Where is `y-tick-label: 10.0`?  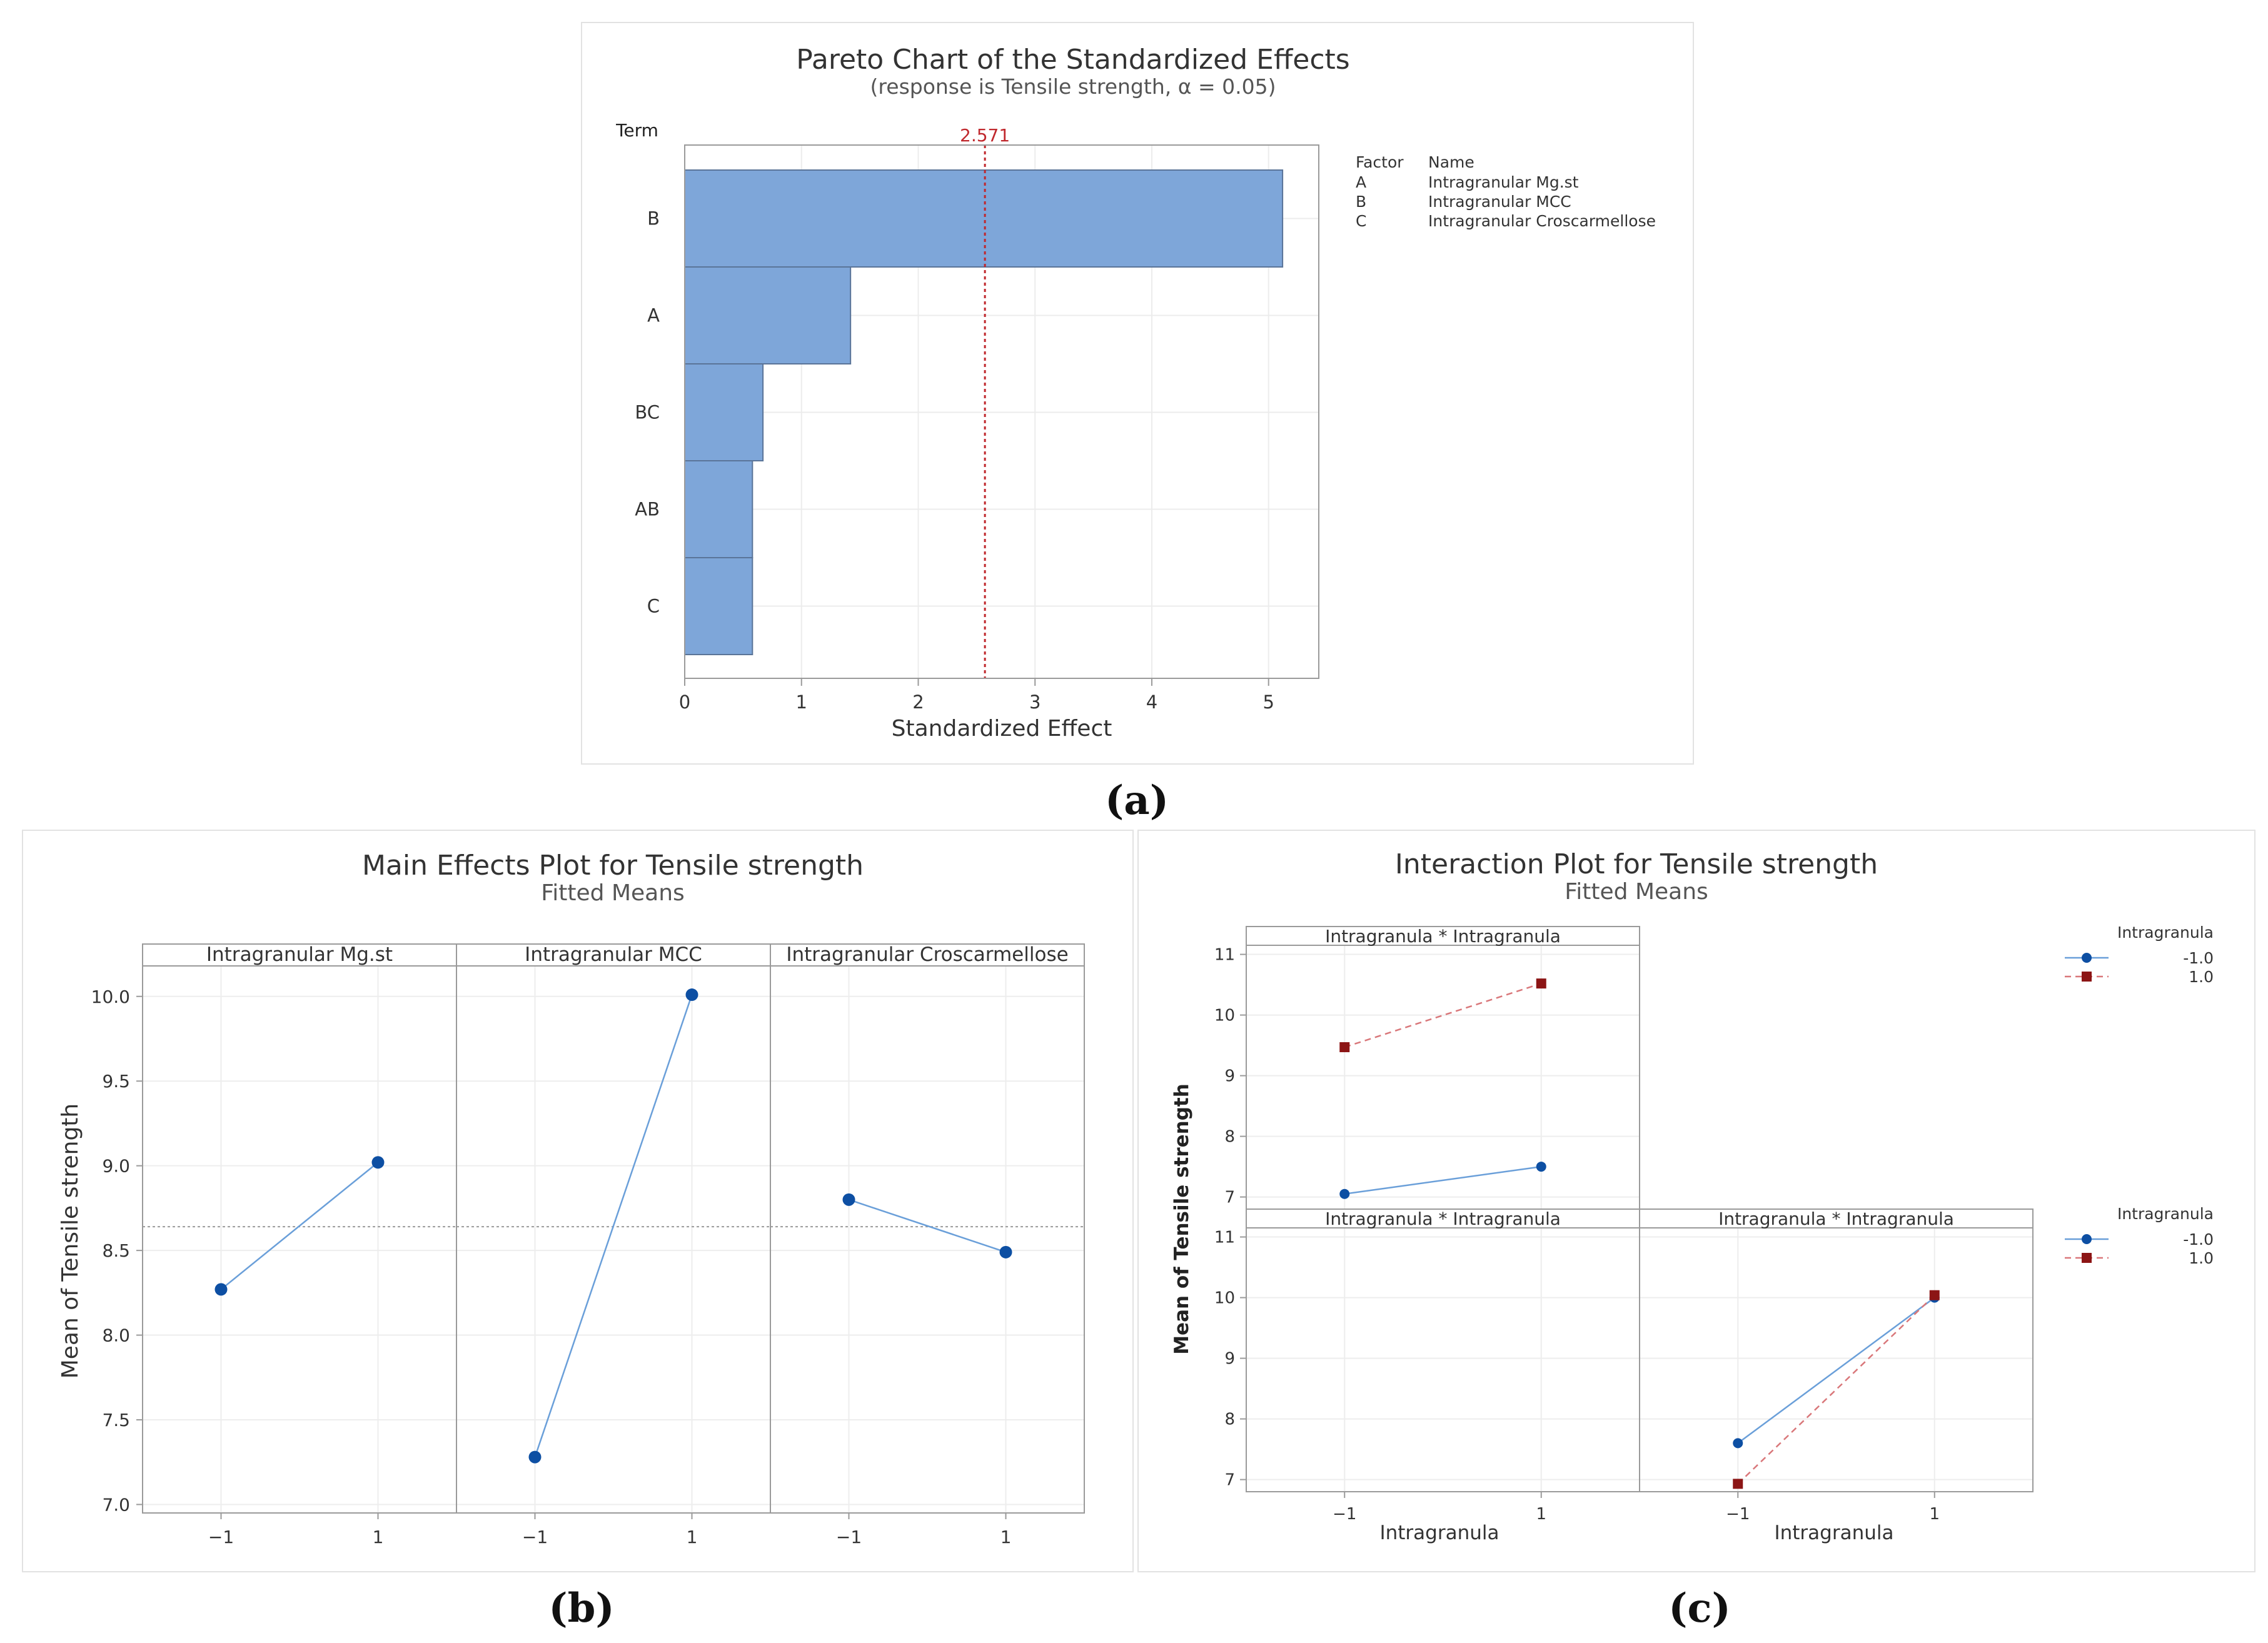
y-tick-label: 10.0 is located at coordinates (111, 997).